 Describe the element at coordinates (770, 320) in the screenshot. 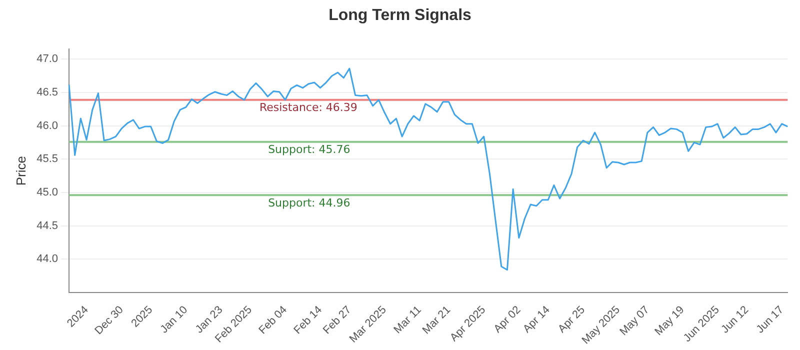

I see `x-tick-label: Jun 17` at that location.